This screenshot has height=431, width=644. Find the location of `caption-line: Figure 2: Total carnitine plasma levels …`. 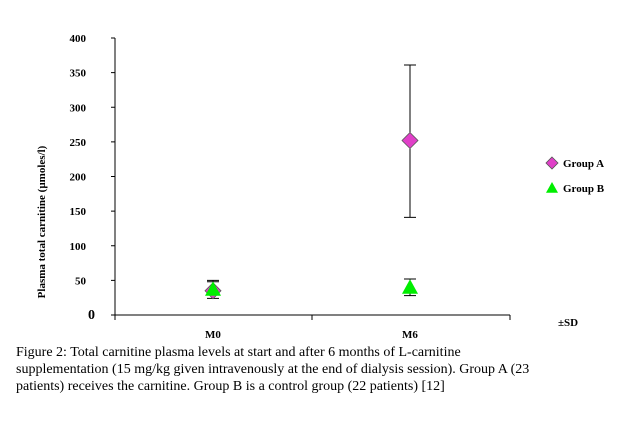

caption-line: Figure 2: Total carnitine plasma levels … is located at coordinates (238, 352).